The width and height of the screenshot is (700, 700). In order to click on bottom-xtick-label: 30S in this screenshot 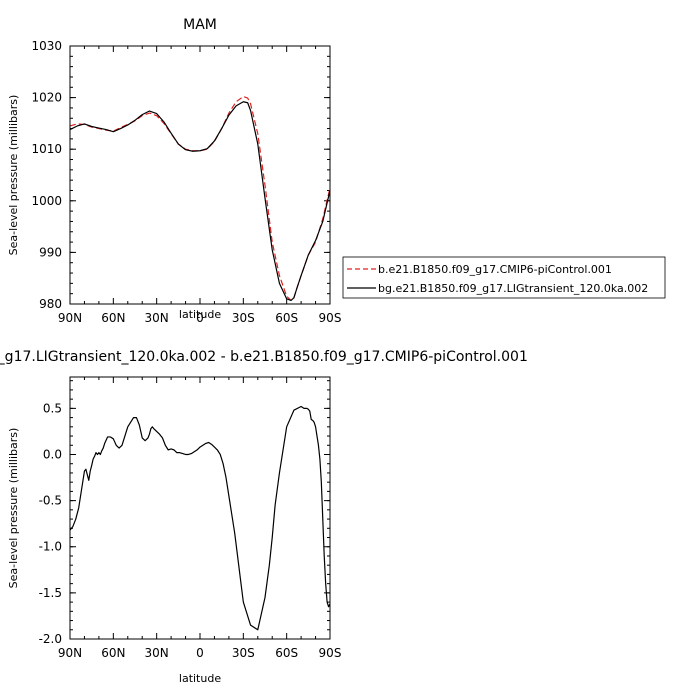, I will do `click(243, 653)`.